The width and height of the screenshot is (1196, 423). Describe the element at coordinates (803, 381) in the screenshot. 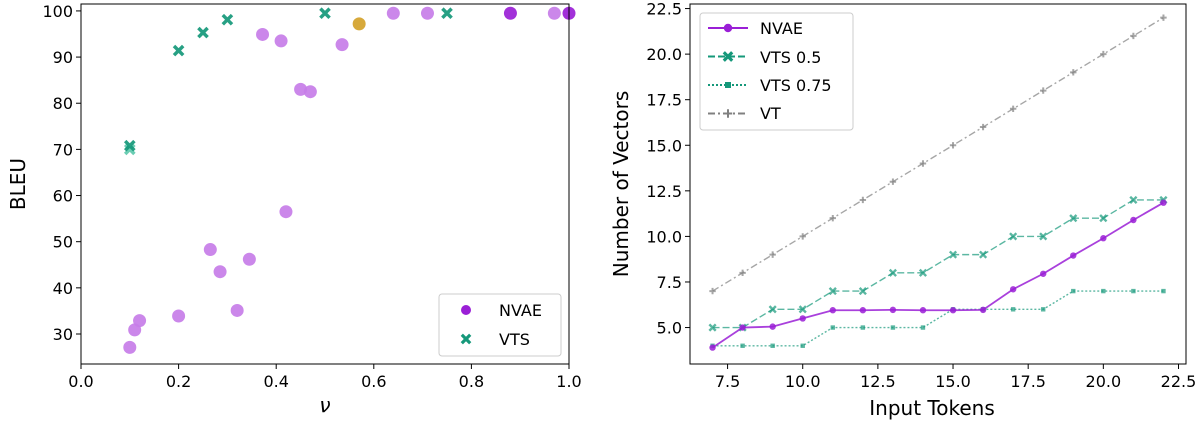

I see `x-tick-label: 10.0` at that location.